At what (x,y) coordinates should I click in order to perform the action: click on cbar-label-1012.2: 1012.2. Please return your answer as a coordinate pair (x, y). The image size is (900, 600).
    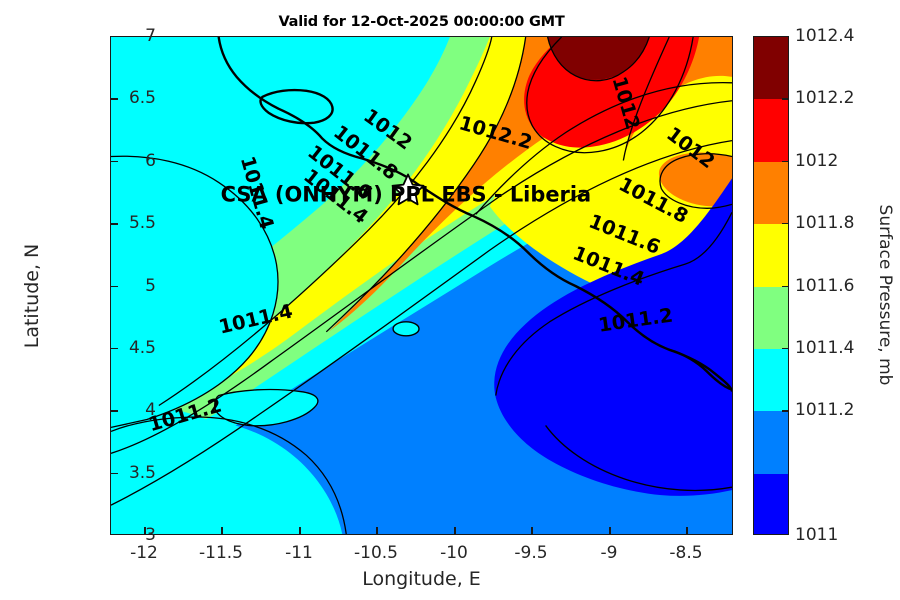
    Looking at the image, I should click on (825, 98).